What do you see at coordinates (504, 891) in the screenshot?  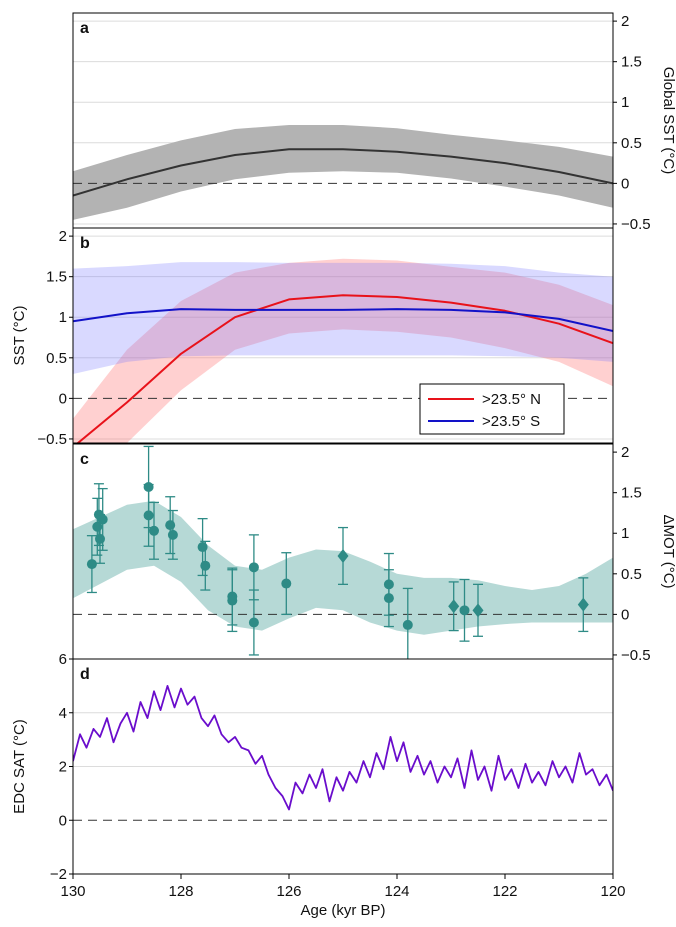 I see `x-tick-label: 122` at bounding box center [504, 891].